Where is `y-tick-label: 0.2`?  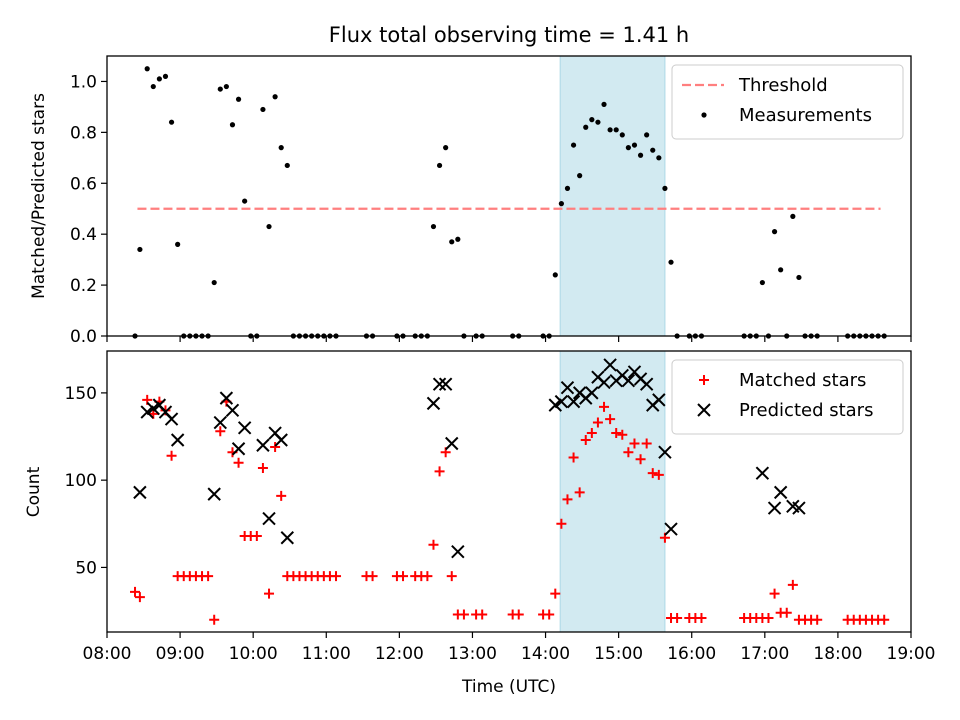 y-tick-label: 0.2 is located at coordinates (83, 286).